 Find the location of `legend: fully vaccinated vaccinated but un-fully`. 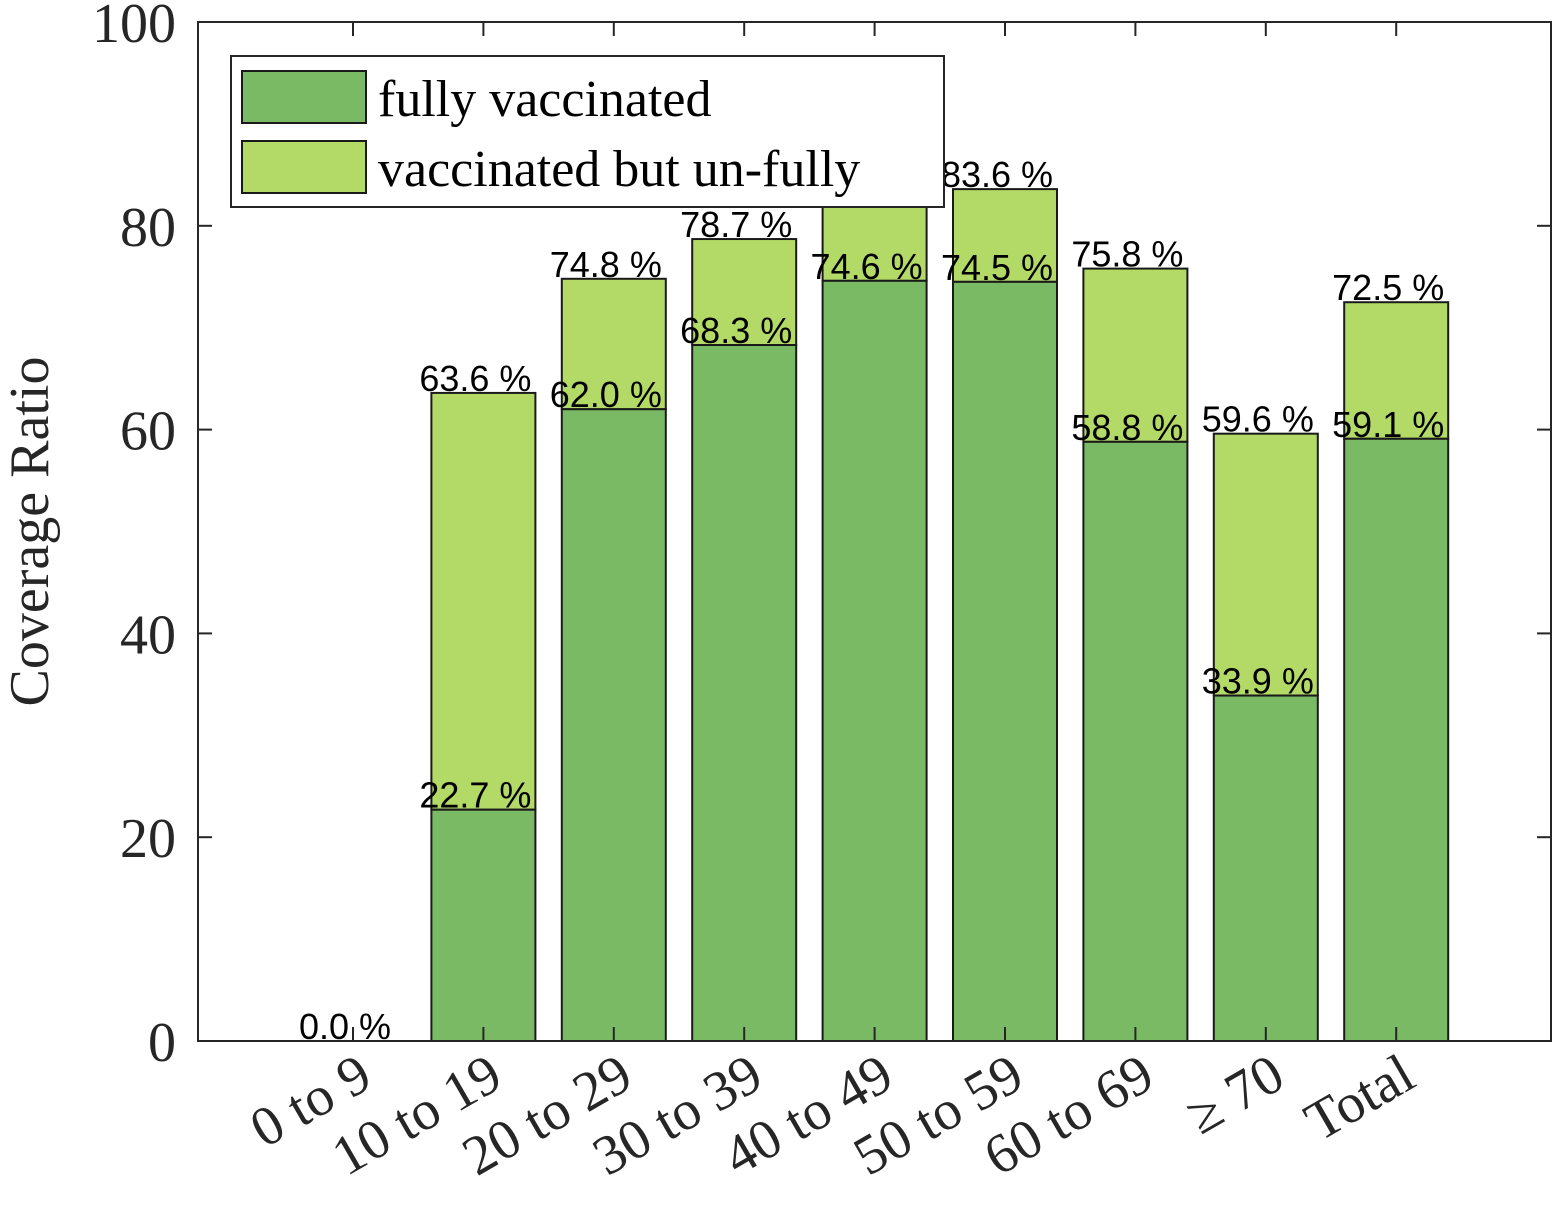

legend: fully vaccinated vaccinated but un-fully is located at coordinates (587, 131).